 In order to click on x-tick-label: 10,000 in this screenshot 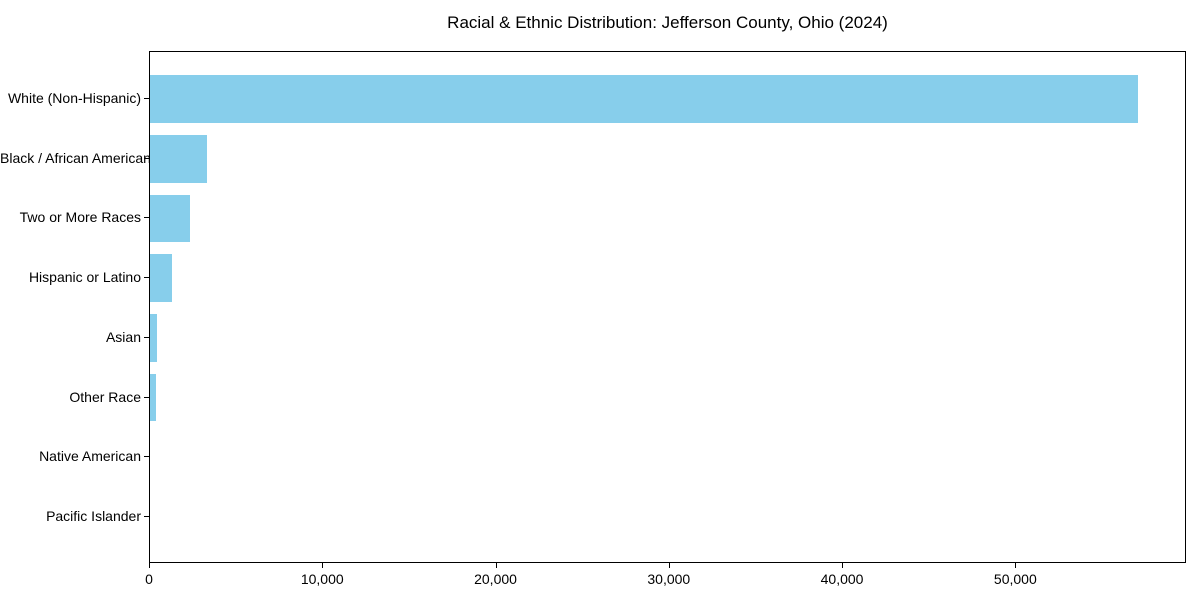, I will do `click(322, 579)`.